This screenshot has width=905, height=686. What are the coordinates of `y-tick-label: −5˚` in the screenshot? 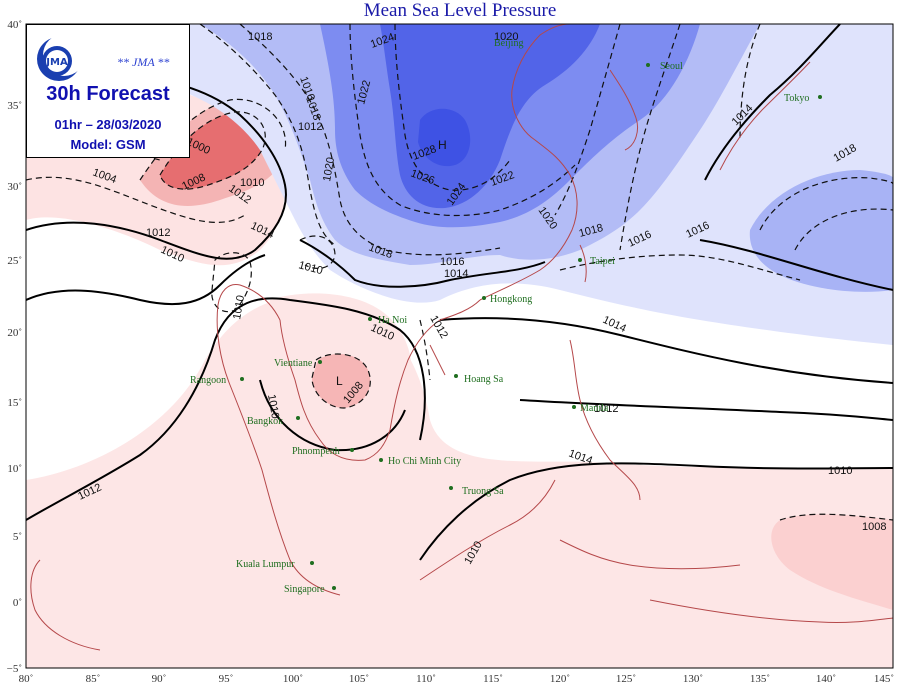 It's located at (14, 669).